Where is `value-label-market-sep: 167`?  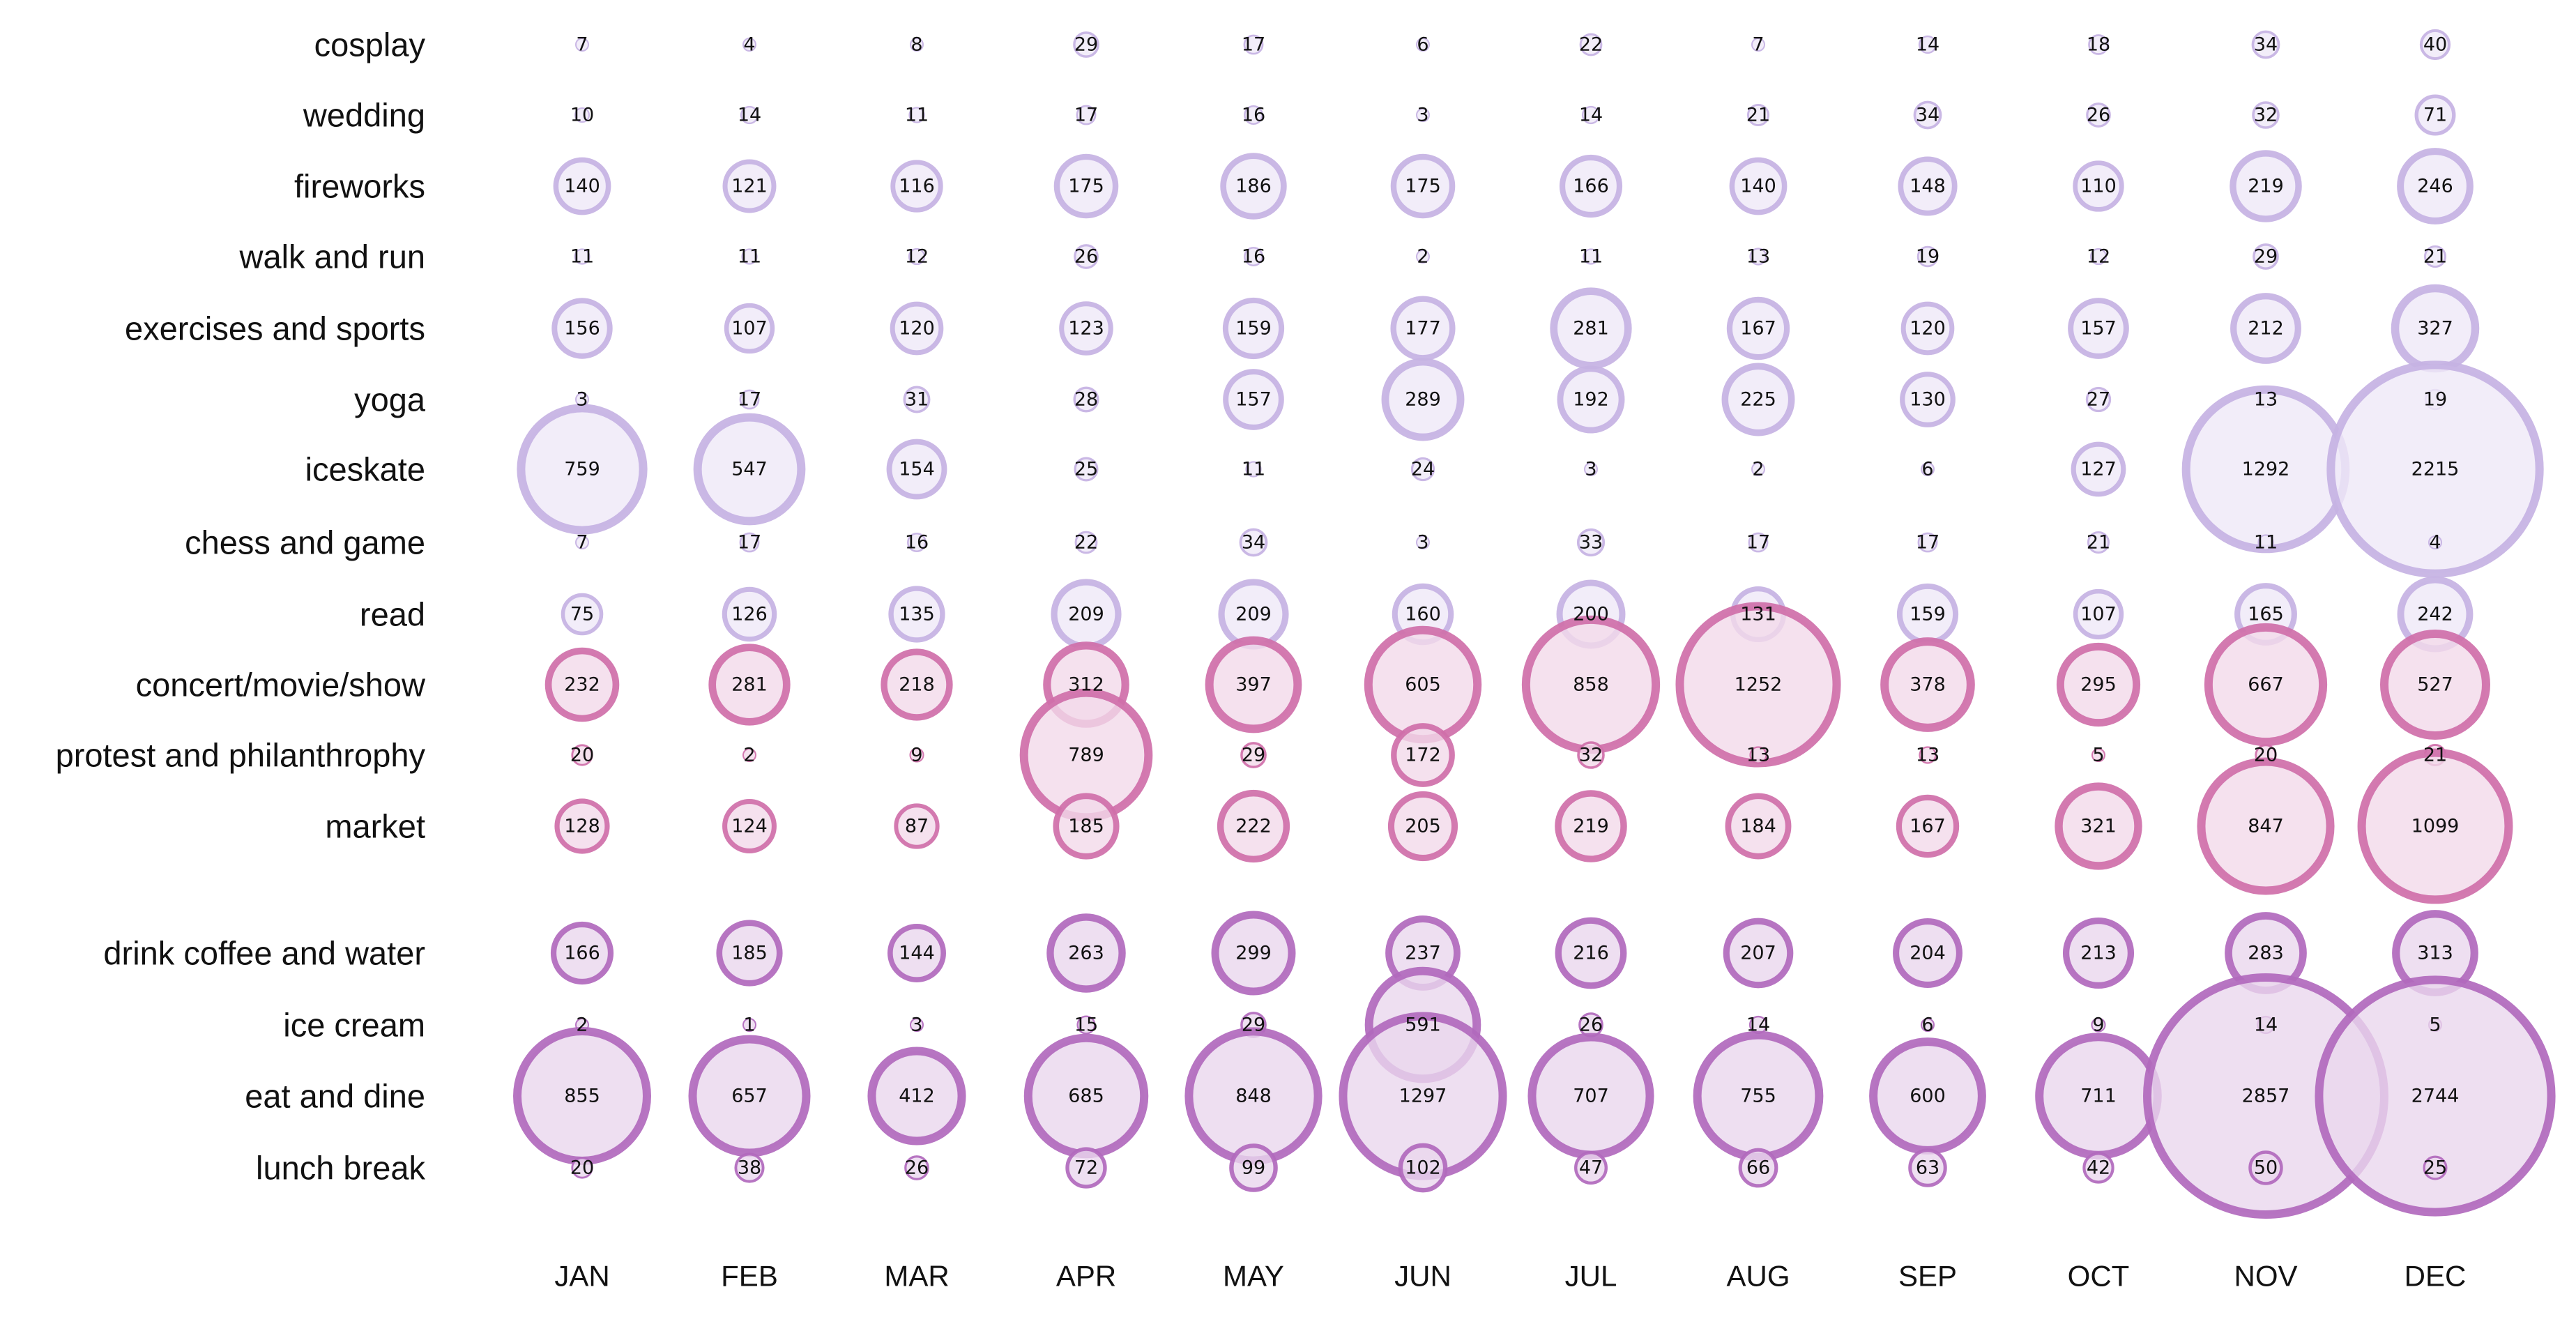 value-label-market-sep: 167 is located at coordinates (1928, 826).